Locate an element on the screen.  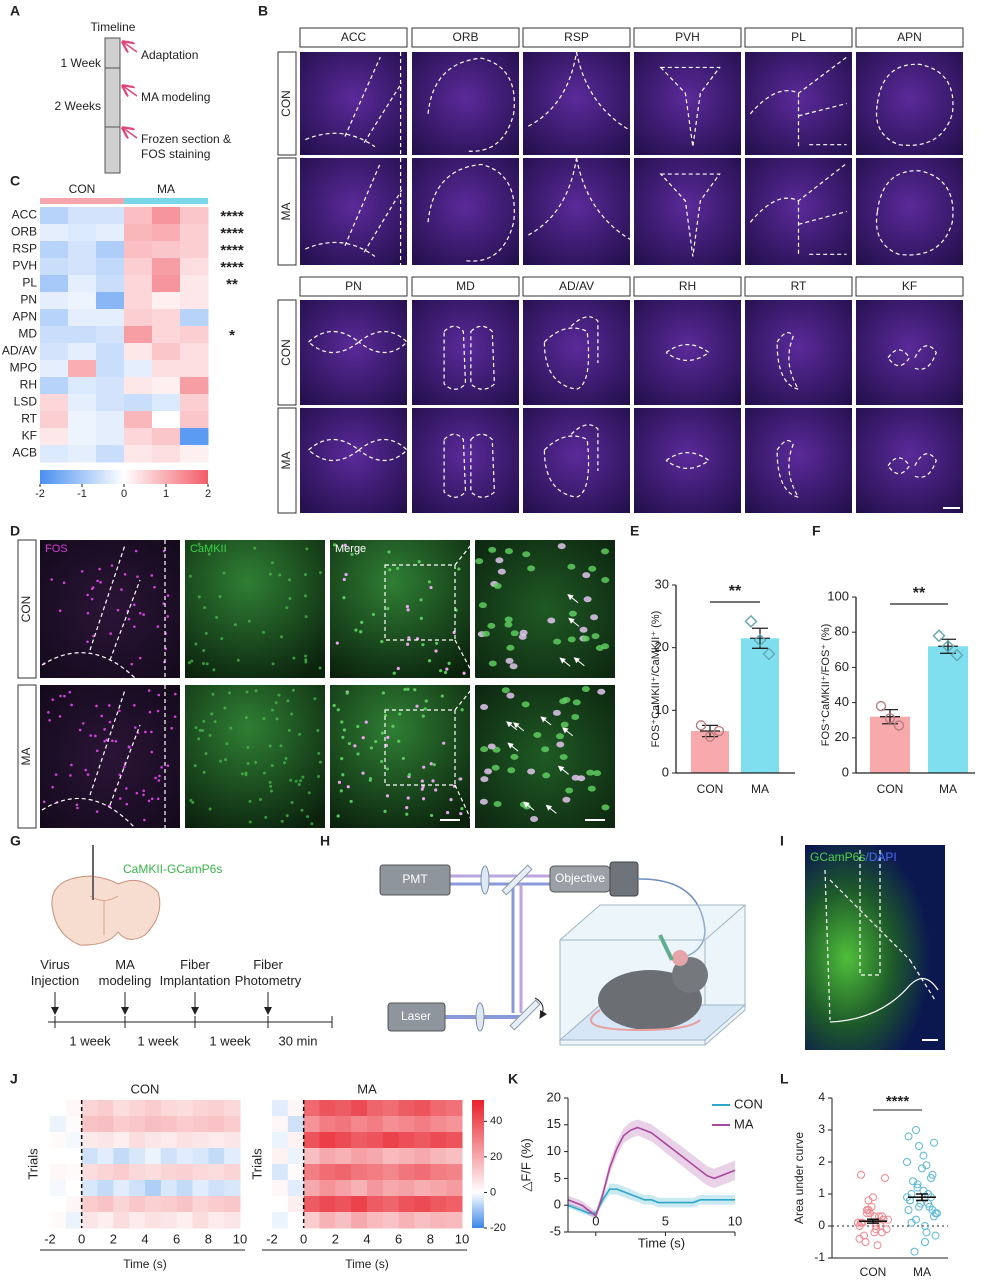
group-label: MA is located at coordinates (286, 212).